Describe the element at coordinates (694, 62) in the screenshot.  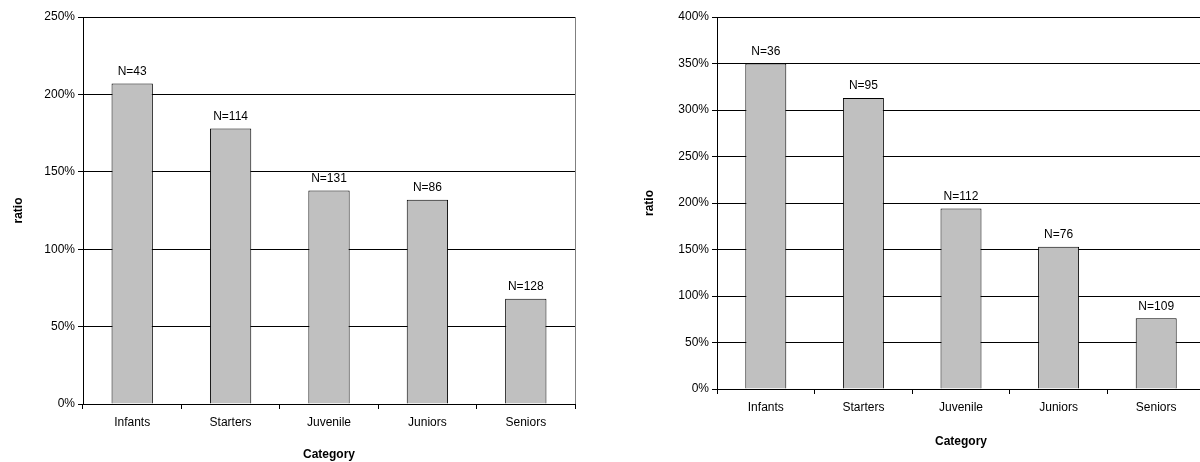
I see `y-tick-label: 350%` at that location.